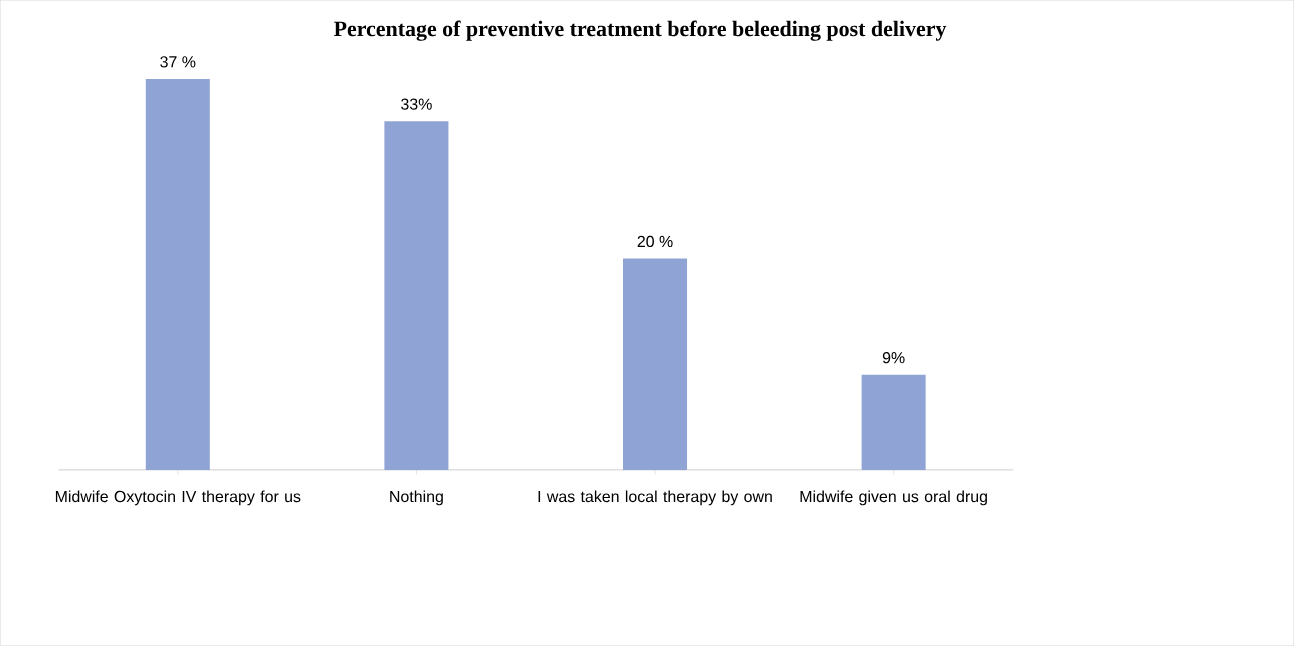 This screenshot has width=1294, height=646. What do you see at coordinates (893, 498) in the screenshot?
I see `x-tick-label: Midwife given us oral drug` at bounding box center [893, 498].